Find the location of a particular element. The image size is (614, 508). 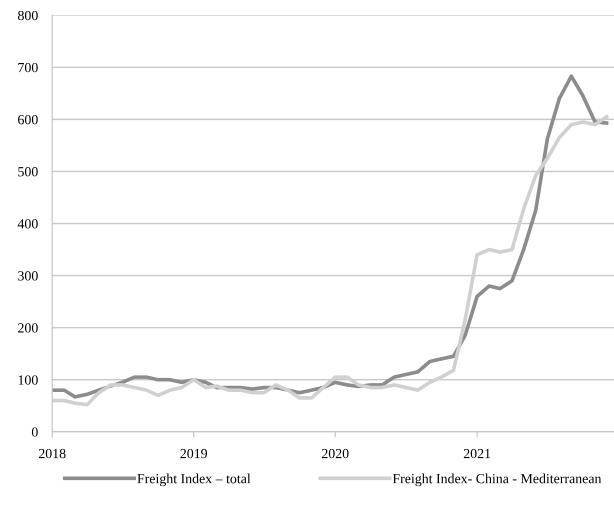

x-tick-label: 2019 is located at coordinates (194, 453).